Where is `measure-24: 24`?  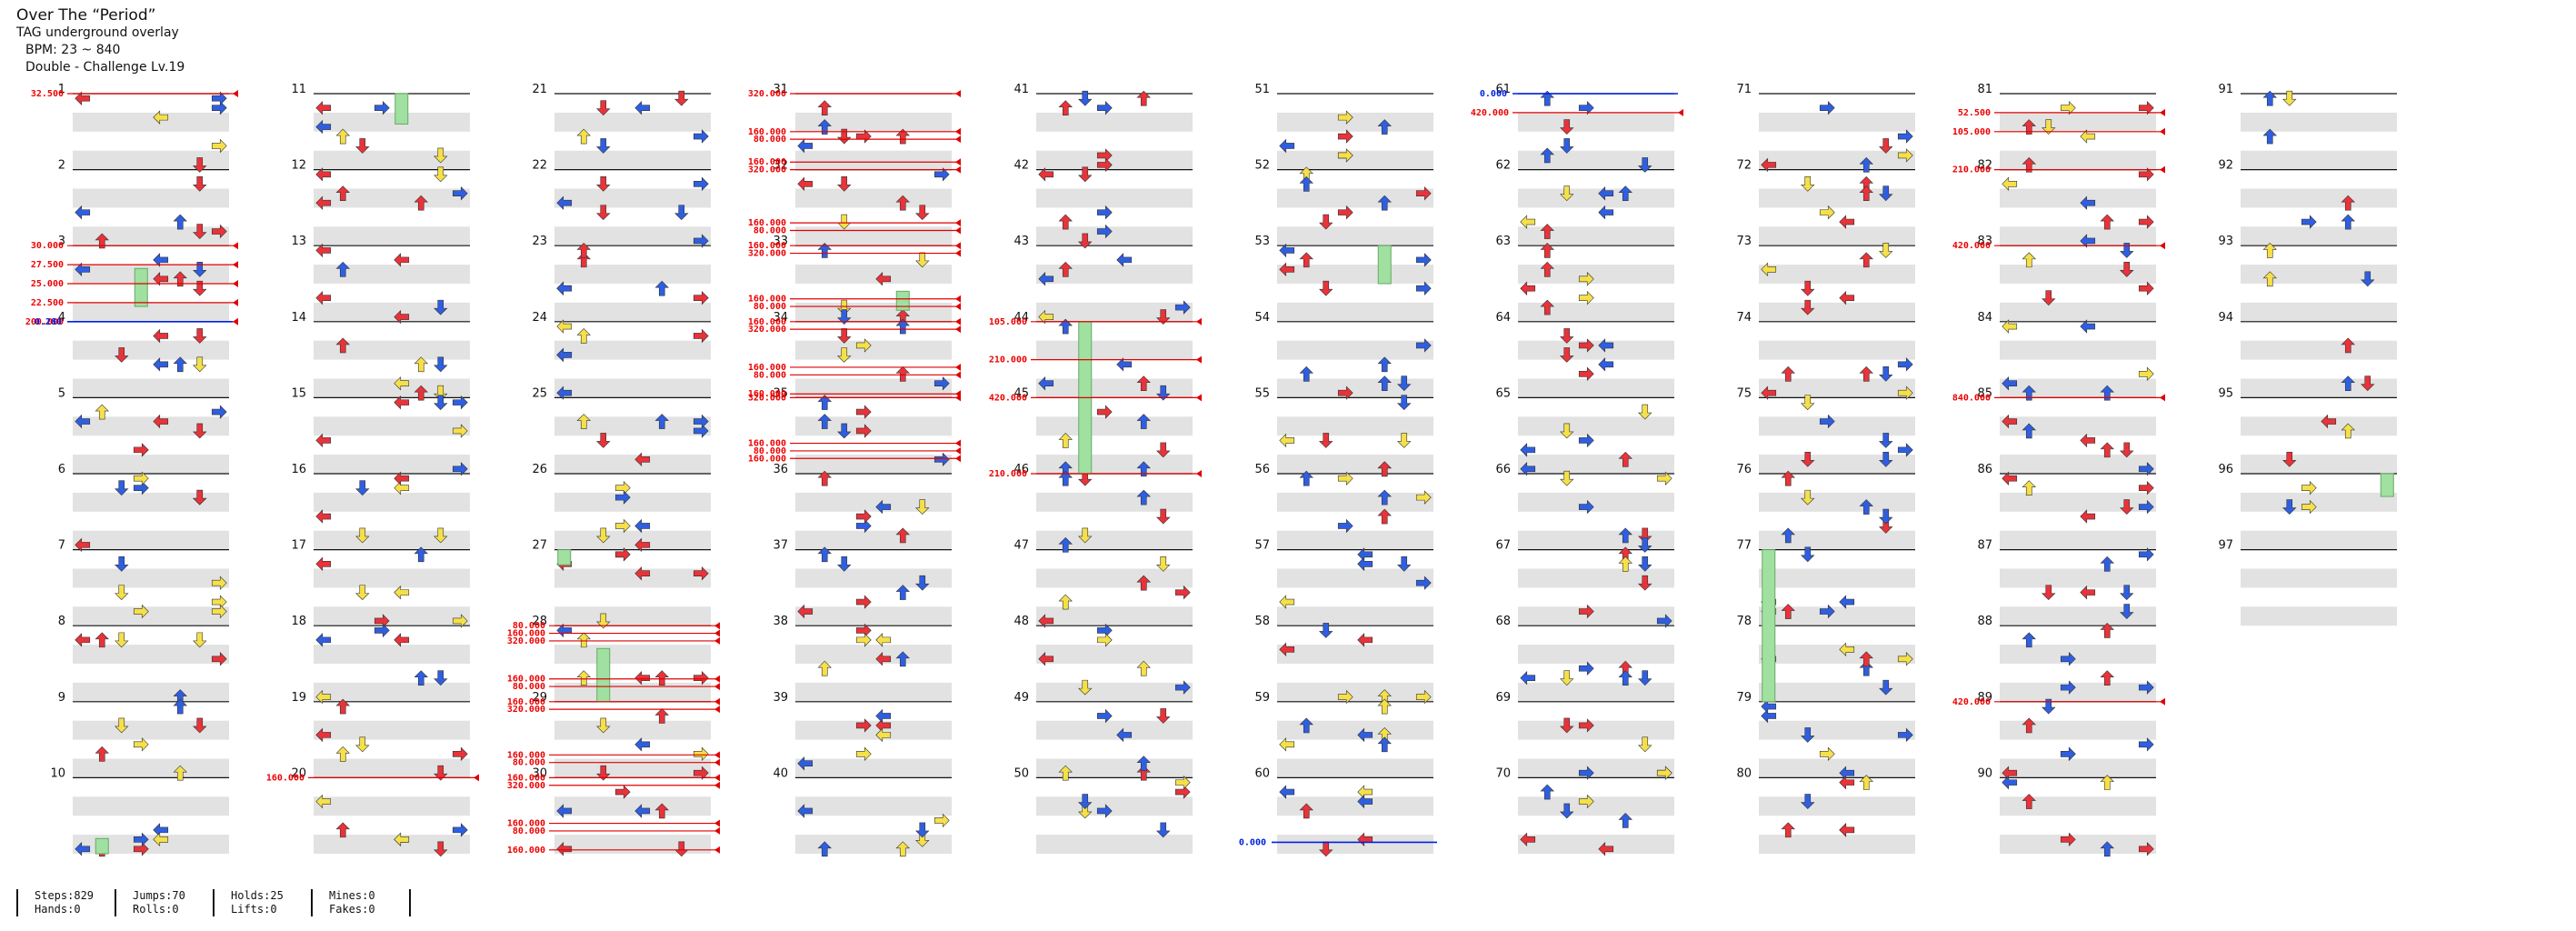 measure-24: 24 is located at coordinates (621, 354).